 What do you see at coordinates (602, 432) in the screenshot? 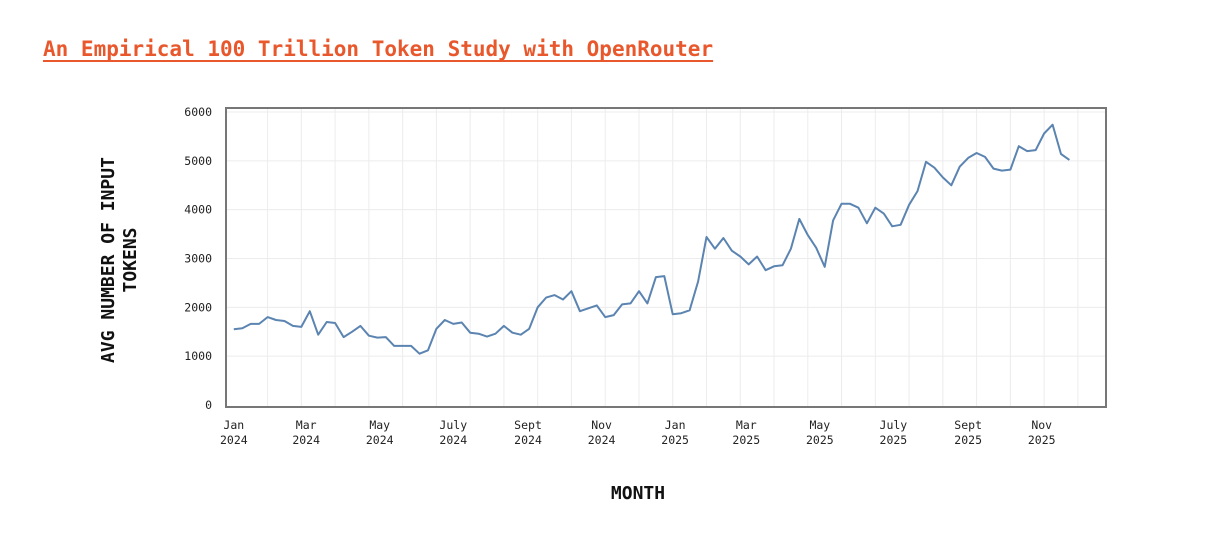
I see `x-tick-label: Nov 2024` at bounding box center [602, 432].